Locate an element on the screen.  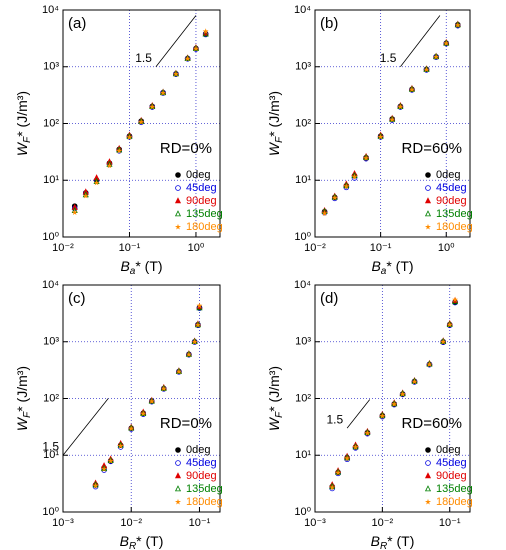
panel-label: (b) is located at coordinates (329, 23).